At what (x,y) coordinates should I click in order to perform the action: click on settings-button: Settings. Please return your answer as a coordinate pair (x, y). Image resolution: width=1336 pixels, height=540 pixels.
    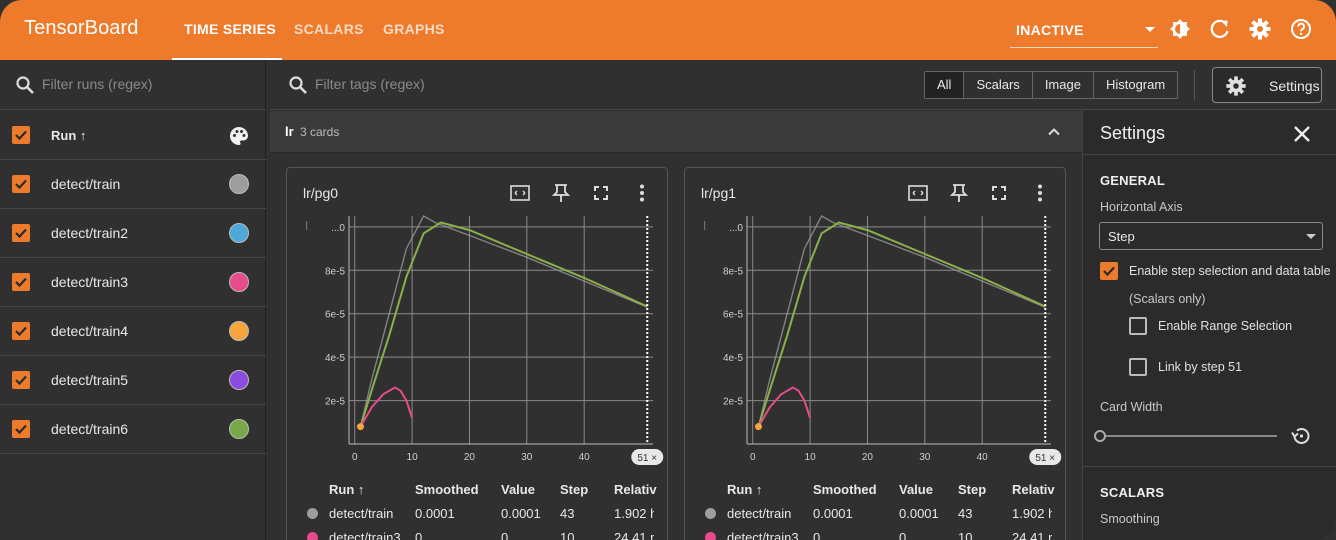
    Looking at the image, I should click on (1267, 85).